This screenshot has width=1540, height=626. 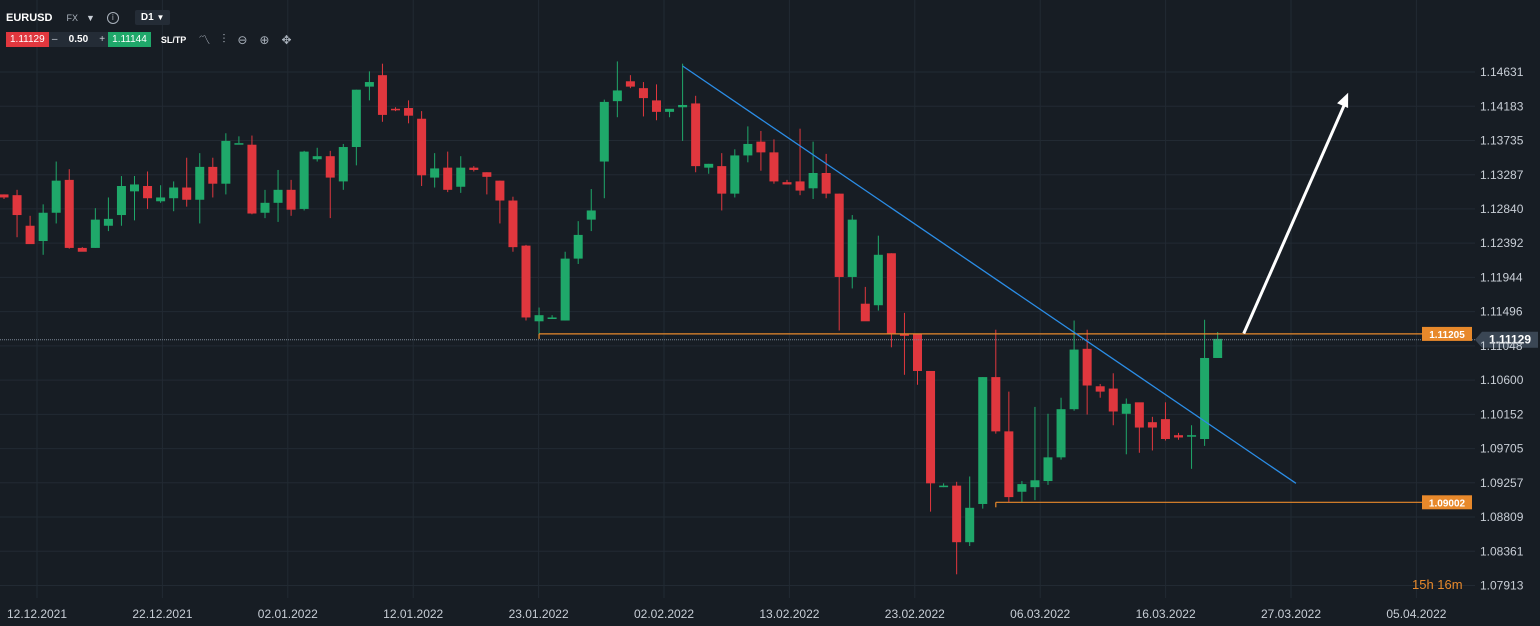 What do you see at coordinates (112, 17) in the screenshot?
I see `info-icon: i` at bounding box center [112, 17].